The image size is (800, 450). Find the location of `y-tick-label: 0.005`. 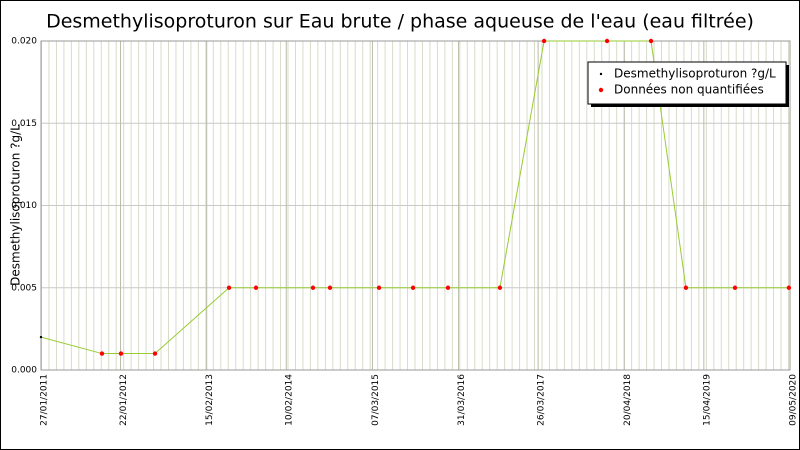

y-tick-label: 0.005 is located at coordinates (24, 288).